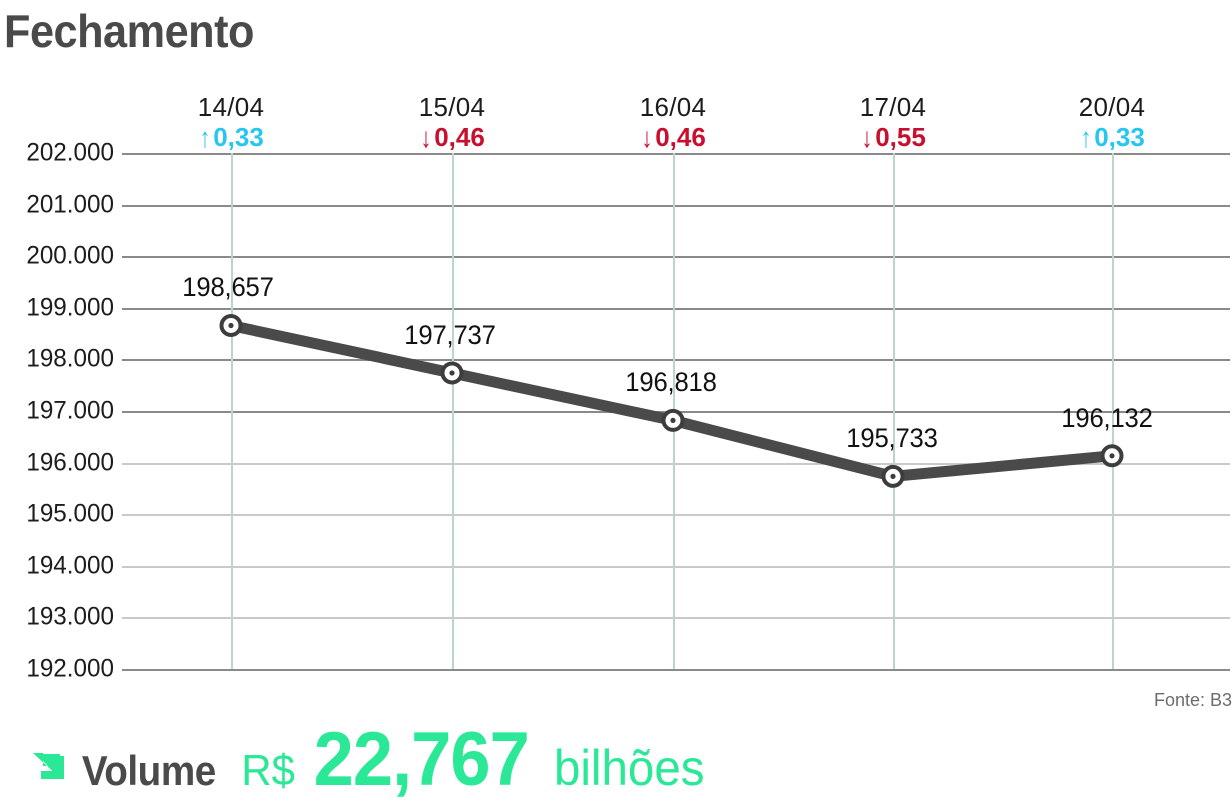  I want to click on y-axis-tick-label: 197.000, so click(70, 410).